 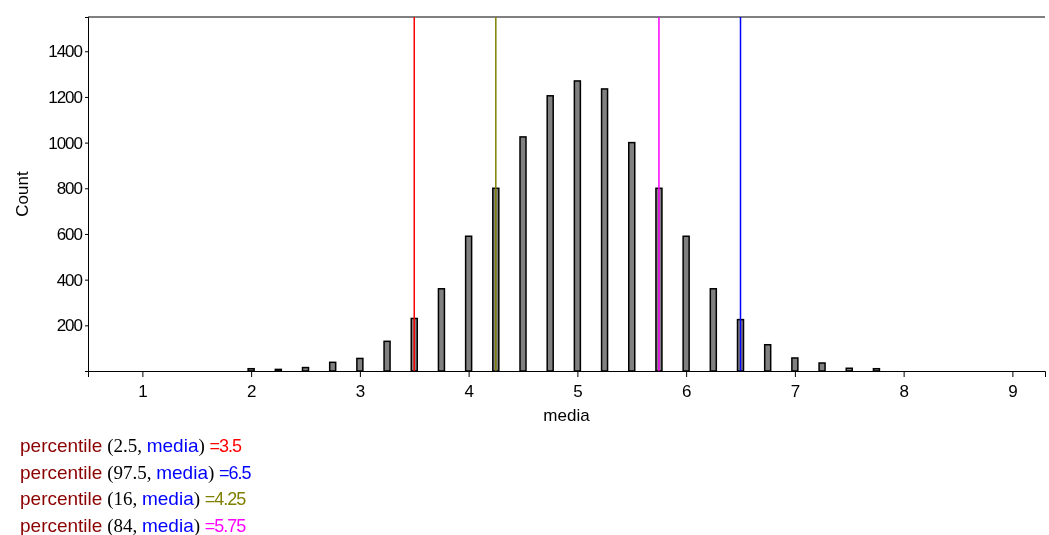 I want to click on x-tick-label: 2, so click(x=251, y=391).